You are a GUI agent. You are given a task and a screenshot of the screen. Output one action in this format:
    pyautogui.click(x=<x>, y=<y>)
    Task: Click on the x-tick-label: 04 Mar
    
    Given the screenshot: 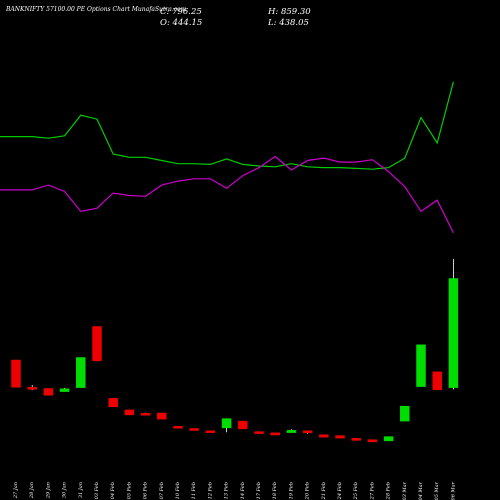 What is the action you would take?
    pyautogui.click(x=421, y=490)
    